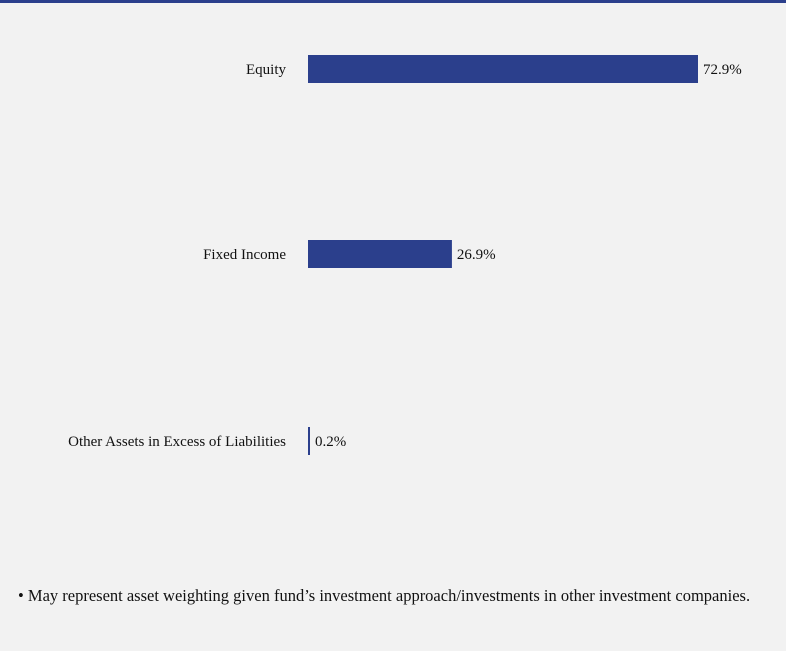 This screenshot has height=653, width=790. I want to click on category-label-other-assets-in-excess-of-liabilities: Other Assets in Excess of Liabilities, so click(177, 442).